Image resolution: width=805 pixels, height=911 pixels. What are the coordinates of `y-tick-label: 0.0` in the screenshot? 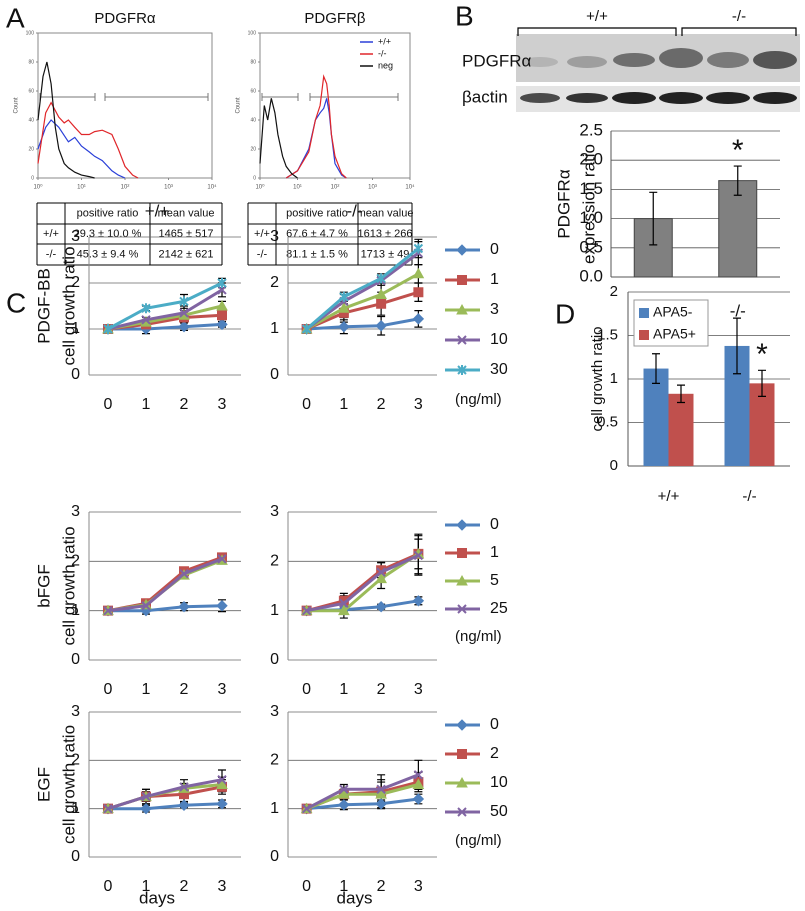 It's located at (591, 275).